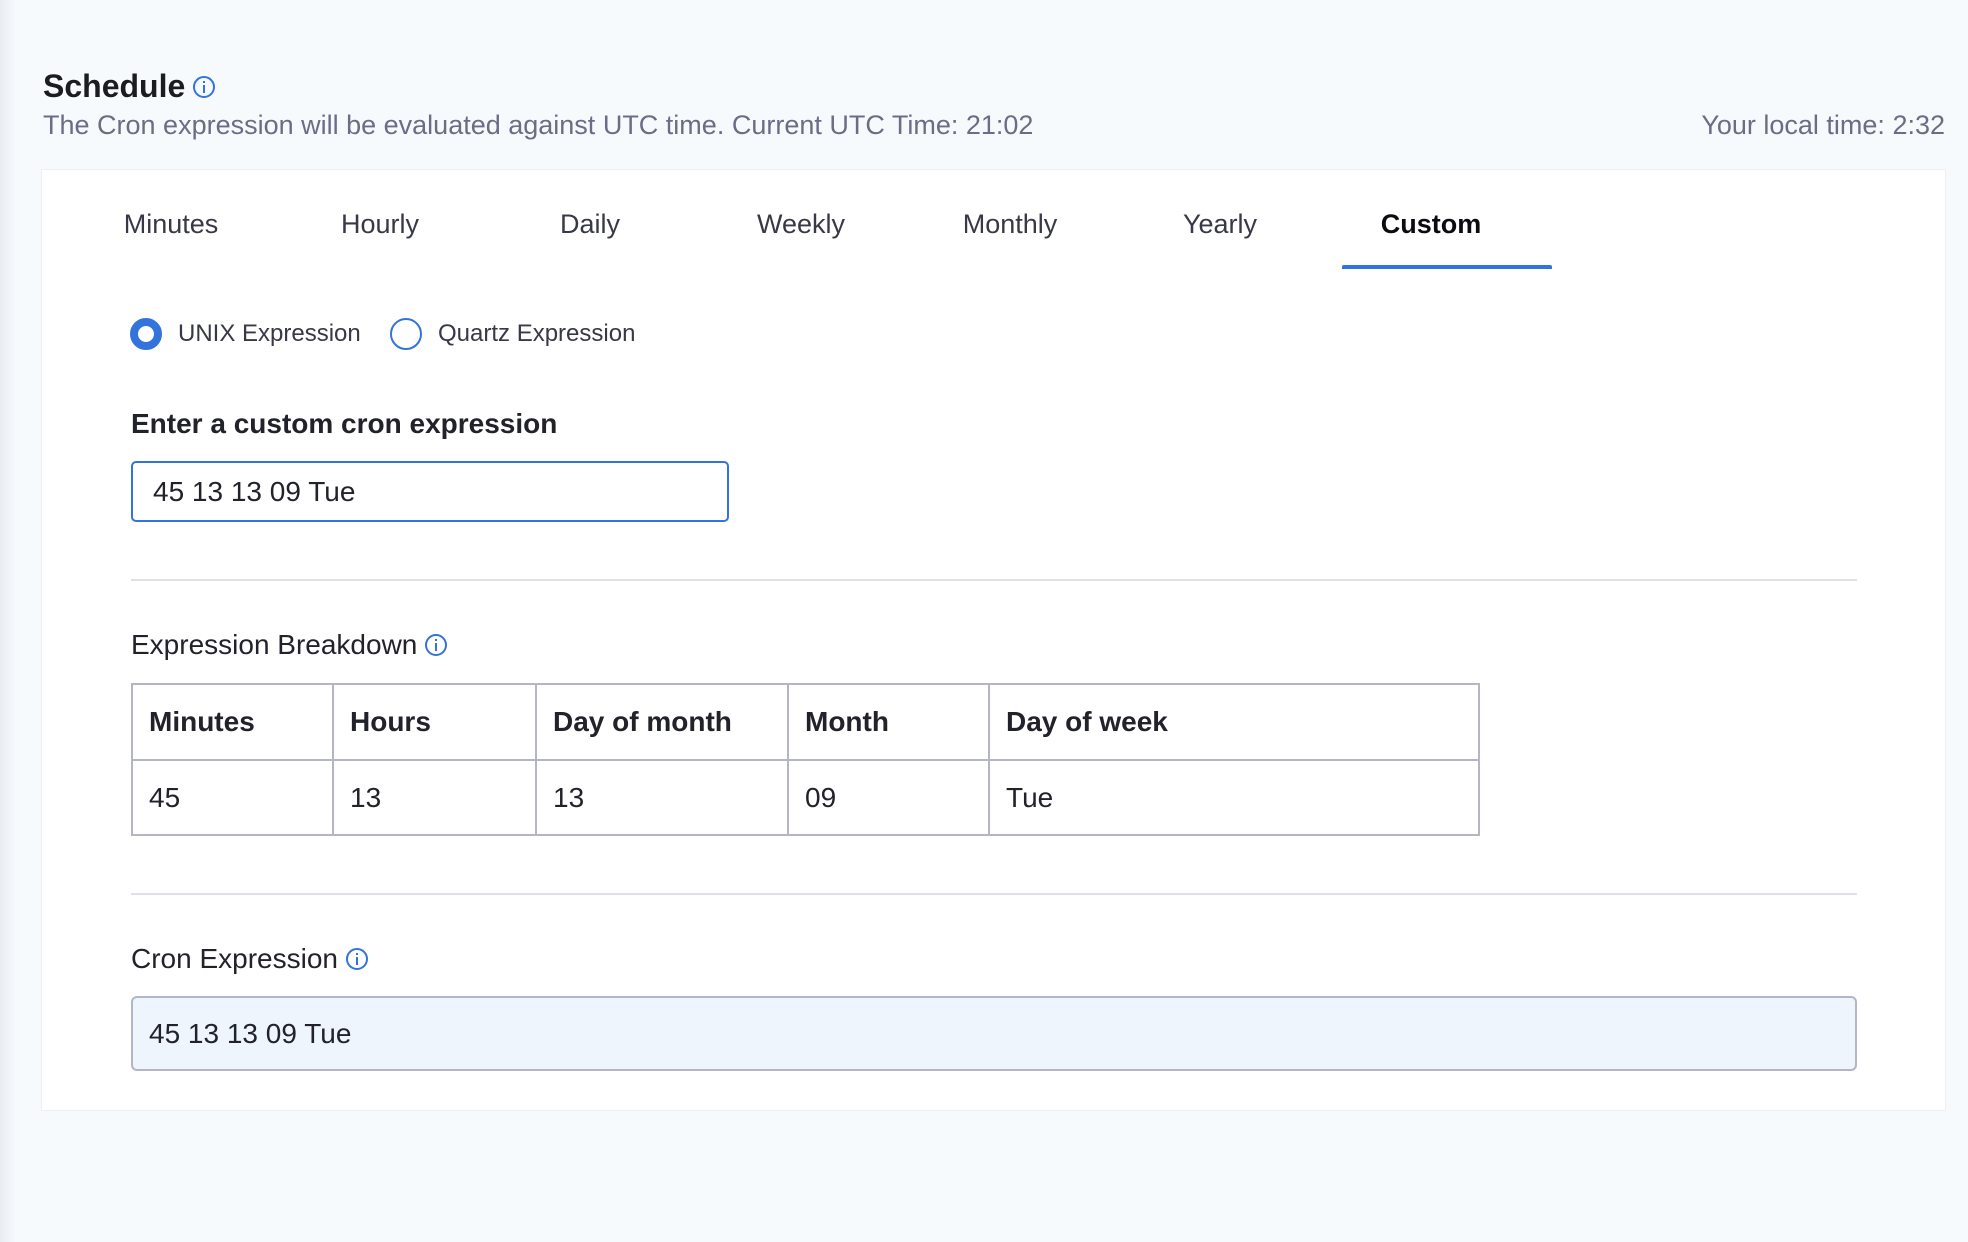  I want to click on value-day-of-month: 13, so click(662, 797).